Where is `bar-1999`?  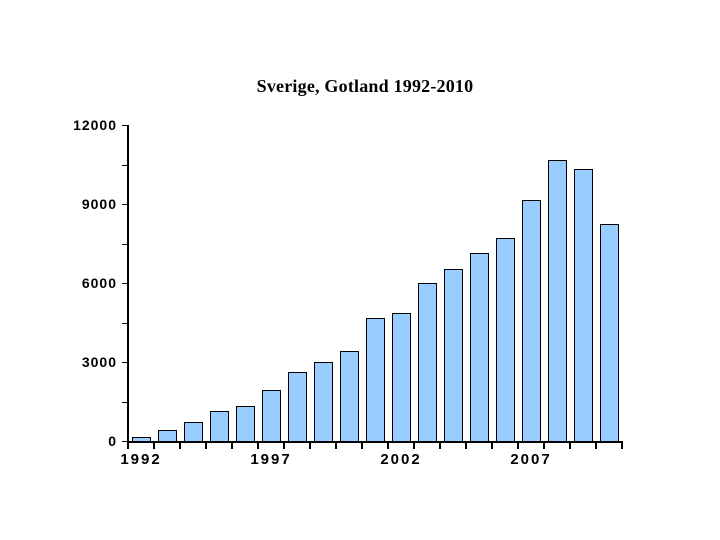 bar-1999 is located at coordinates (323, 401).